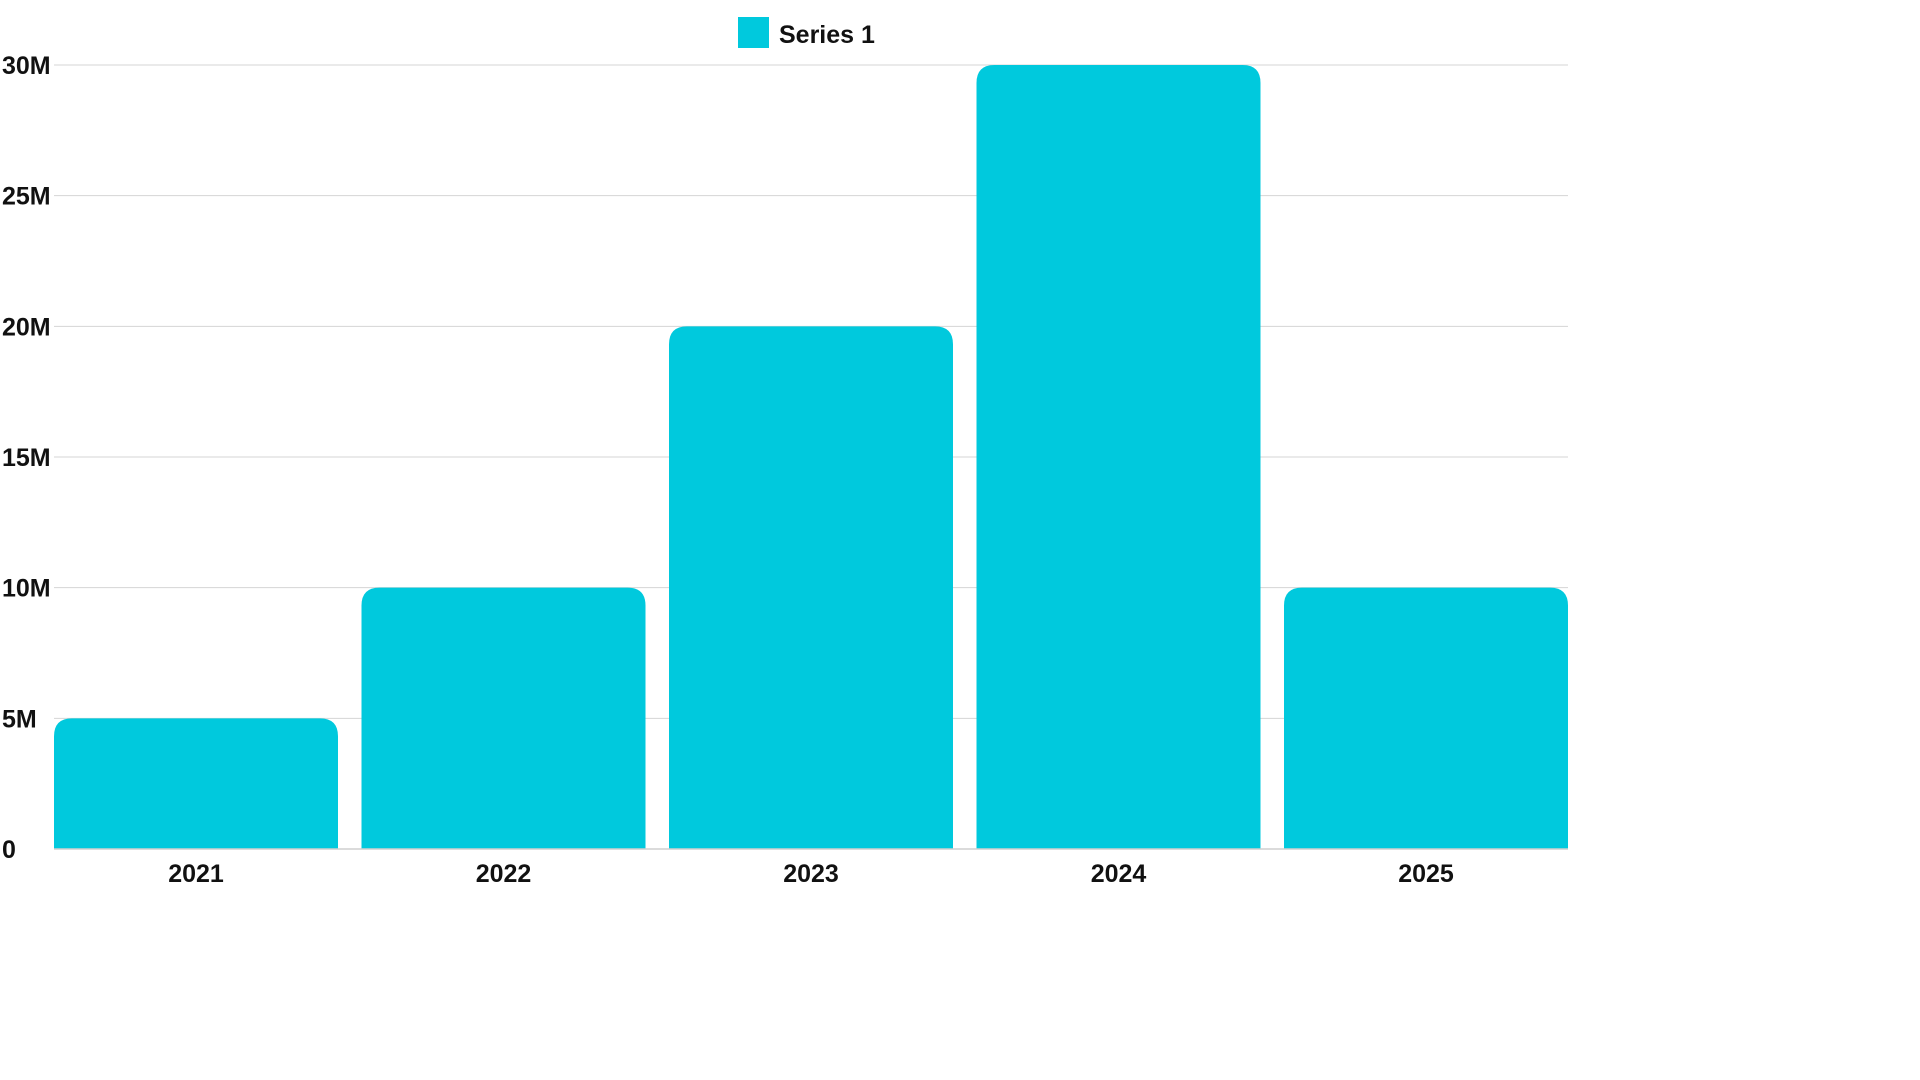 The image size is (1920, 1080). Describe the element at coordinates (811, 587) in the screenshot. I see `bar-2023` at that location.